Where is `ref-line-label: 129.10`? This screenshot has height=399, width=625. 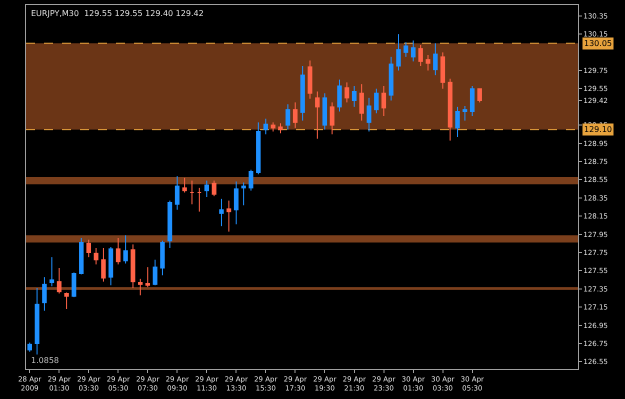
ref-line-label: 129.10 is located at coordinates (598, 129).